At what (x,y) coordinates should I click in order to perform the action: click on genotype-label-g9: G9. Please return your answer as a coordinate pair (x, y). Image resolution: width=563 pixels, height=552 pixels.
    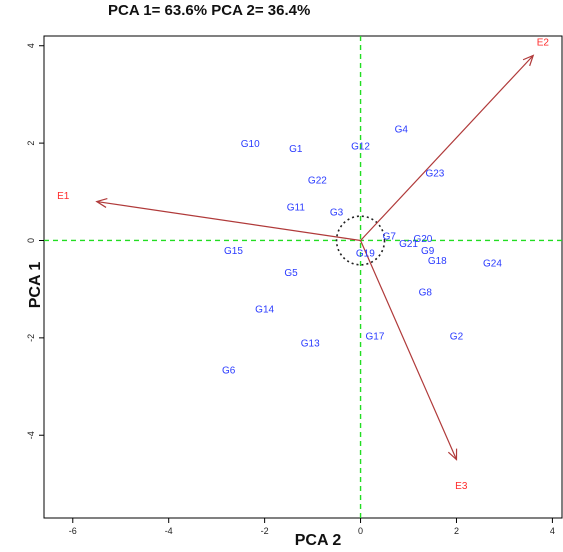
    Looking at the image, I should click on (428, 251).